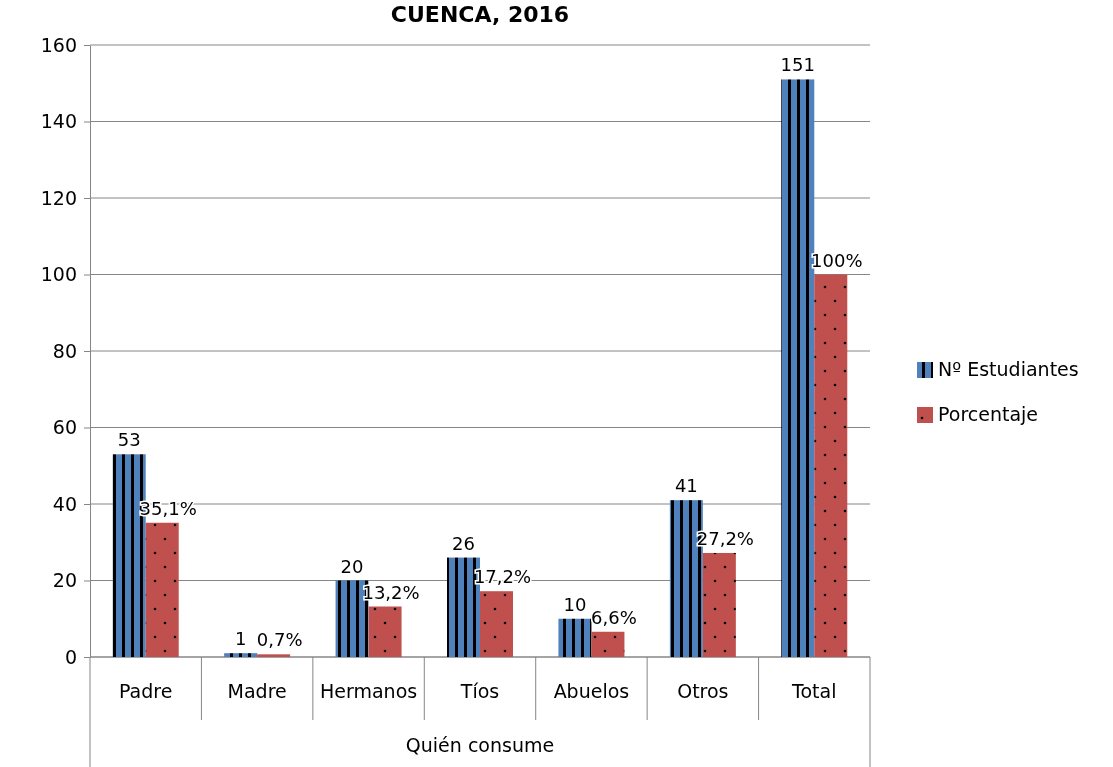  I want to click on y-tick-label: 0, so click(70, 656).